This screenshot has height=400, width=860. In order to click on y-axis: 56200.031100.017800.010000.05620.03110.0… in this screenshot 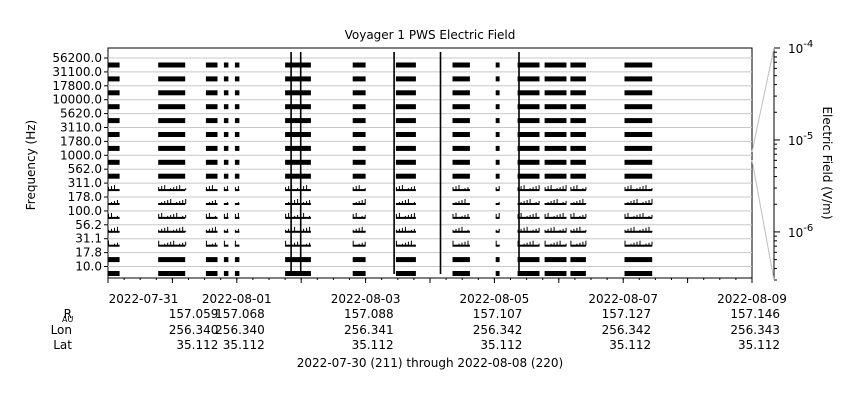, I will do `click(80, 162)`.